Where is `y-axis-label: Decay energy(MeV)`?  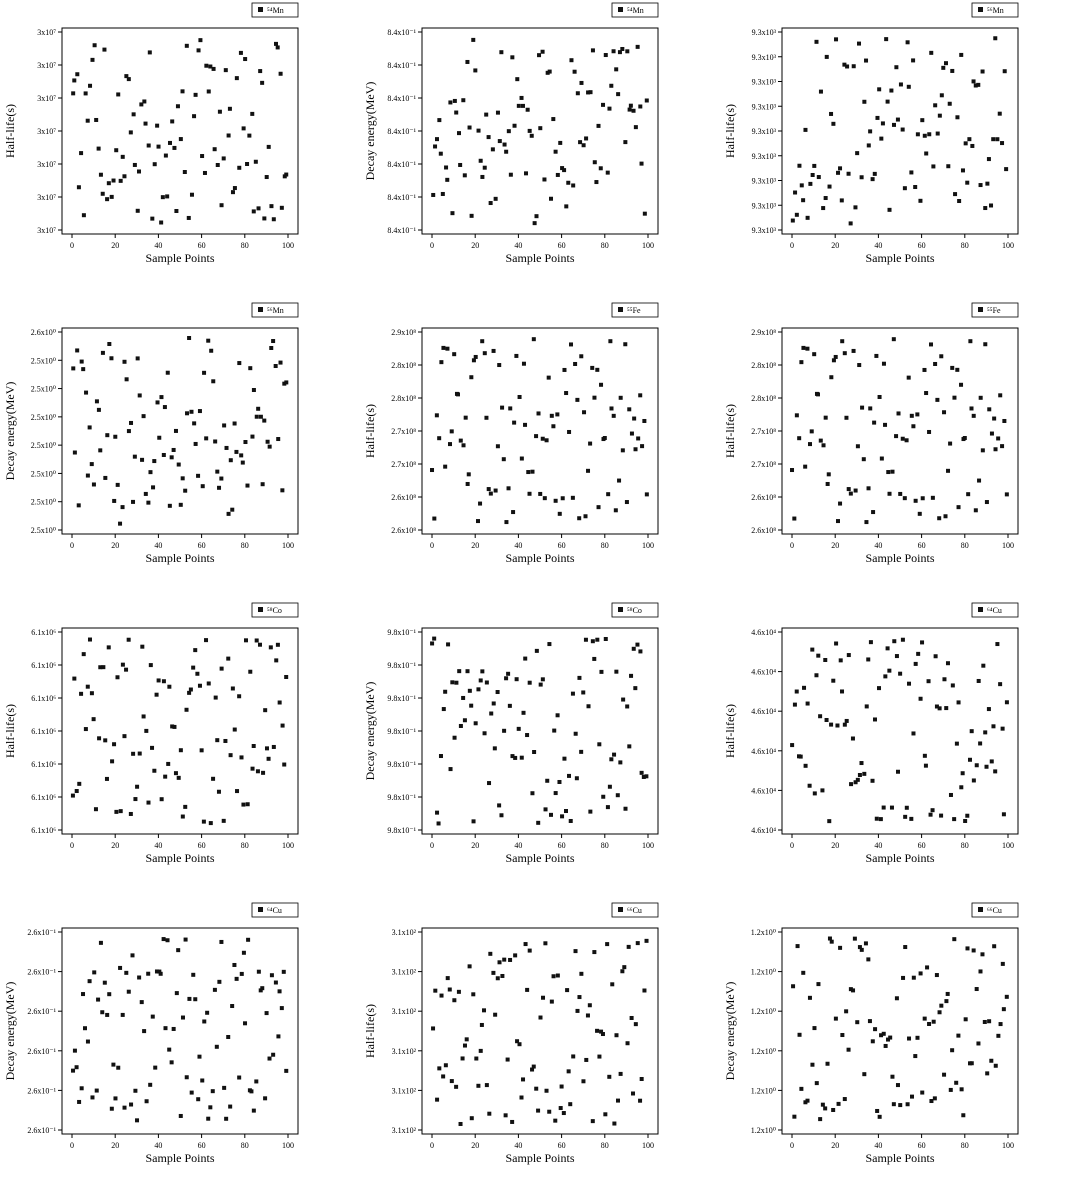 y-axis-label: Decay energy(MeV) is located at coordinates (370, 731).